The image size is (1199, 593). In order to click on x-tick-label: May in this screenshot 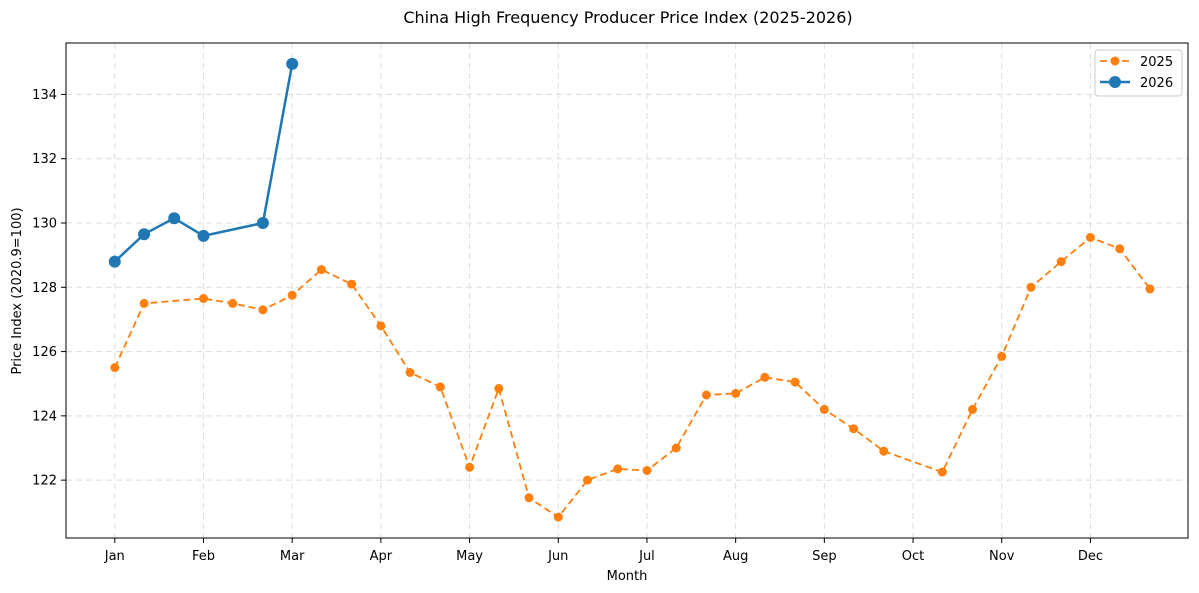, I will do `click(469, 556)`.